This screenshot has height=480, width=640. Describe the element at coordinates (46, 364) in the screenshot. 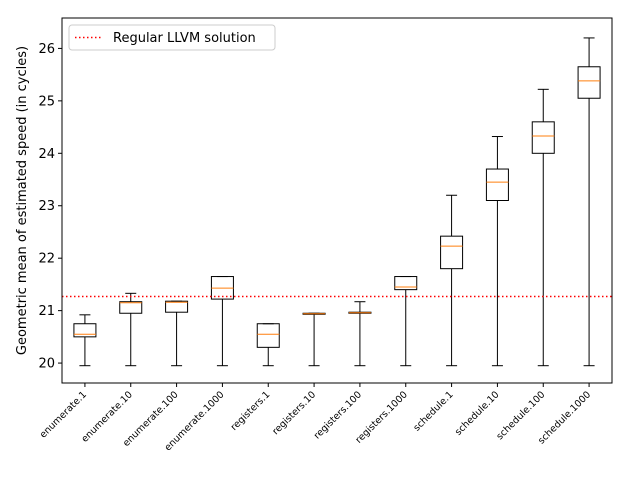

I see `y-tick-label: 20` at that location.